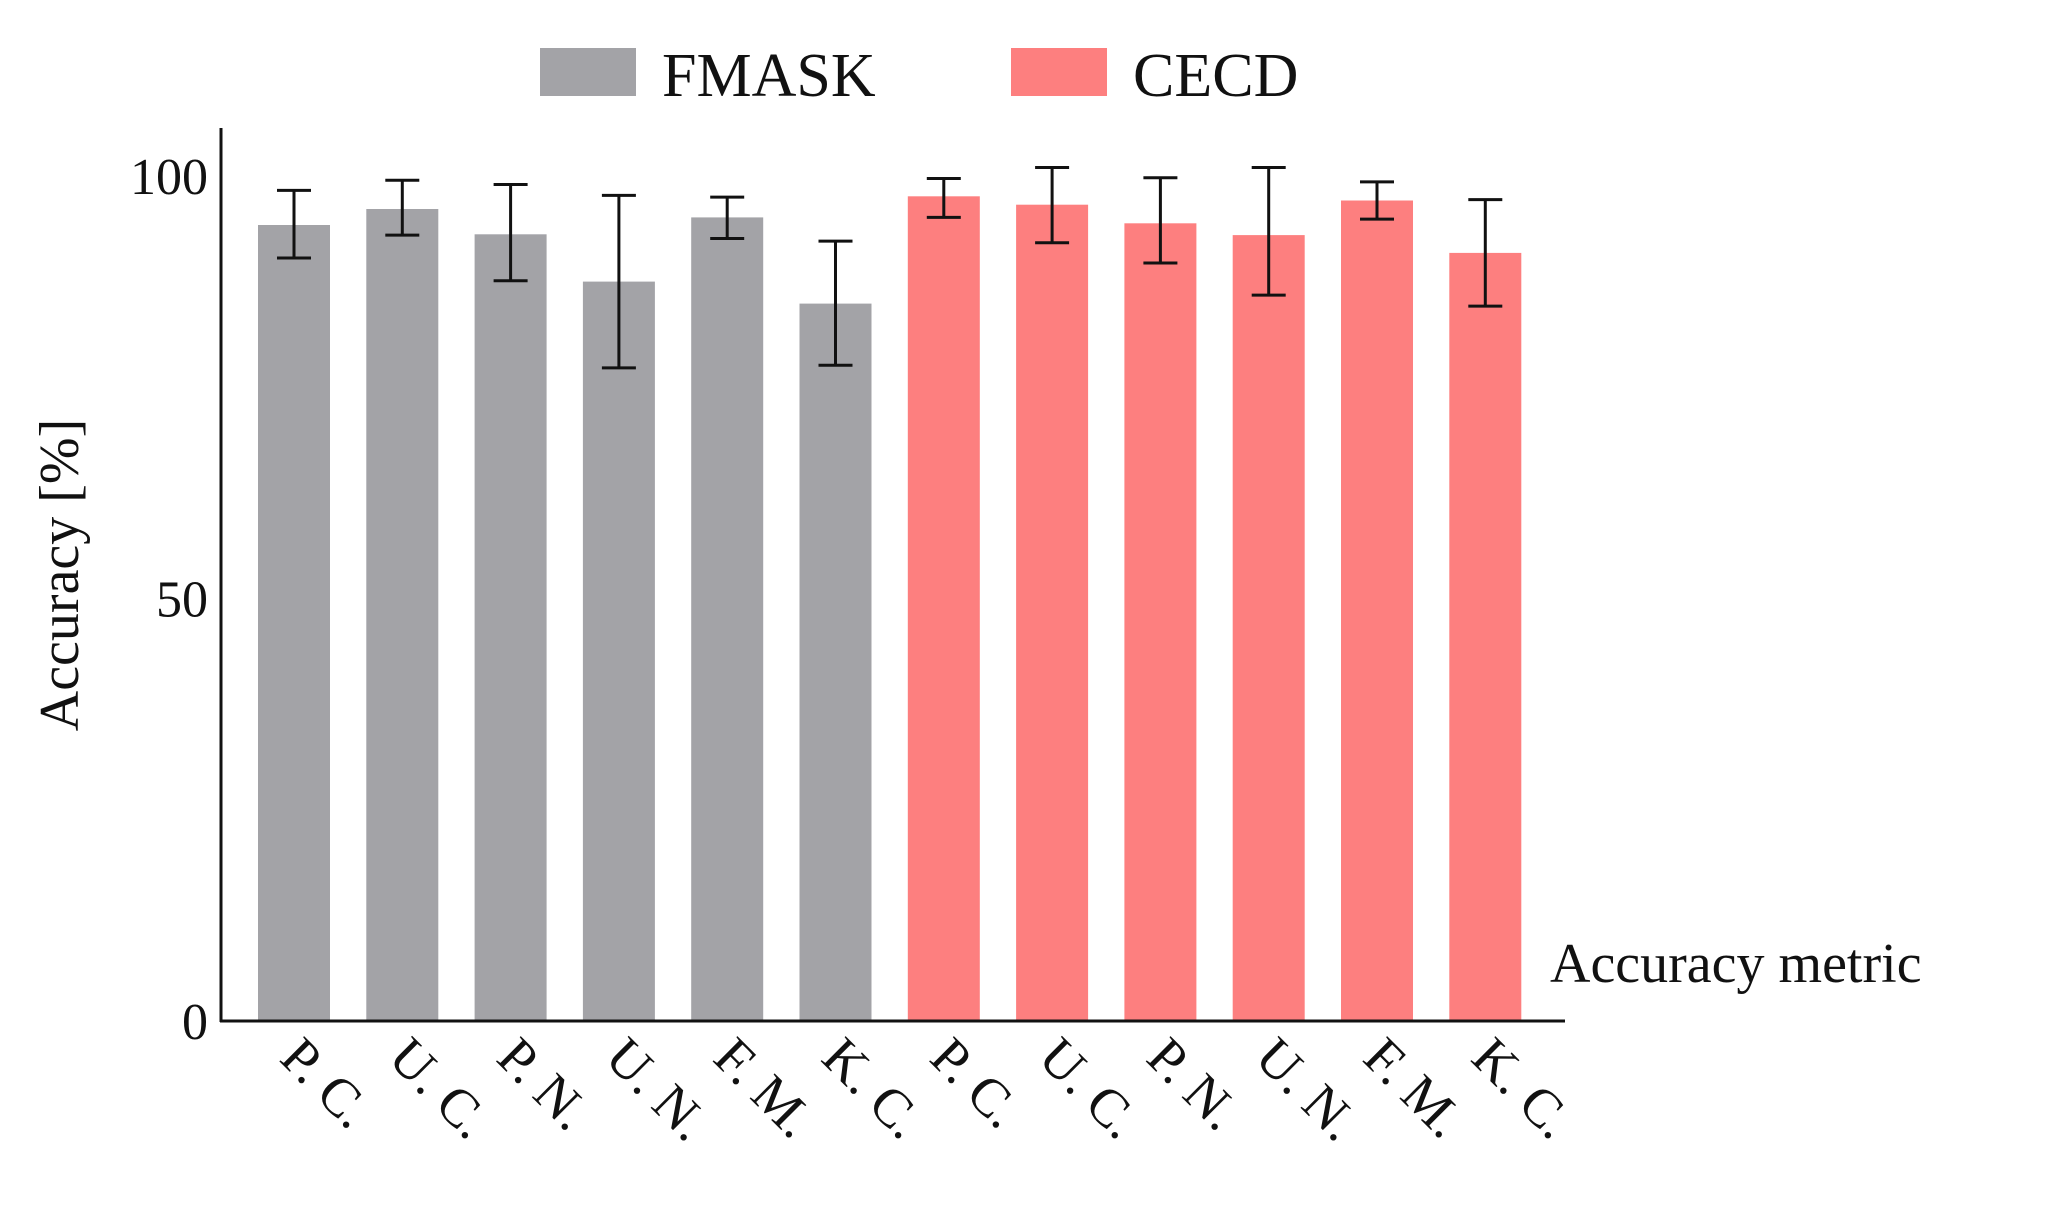  What do you see at coordinates (60, 575) in the screenshot?
I see `y-axis-title: Accuracy [%]` at bounding box center [60, 575].